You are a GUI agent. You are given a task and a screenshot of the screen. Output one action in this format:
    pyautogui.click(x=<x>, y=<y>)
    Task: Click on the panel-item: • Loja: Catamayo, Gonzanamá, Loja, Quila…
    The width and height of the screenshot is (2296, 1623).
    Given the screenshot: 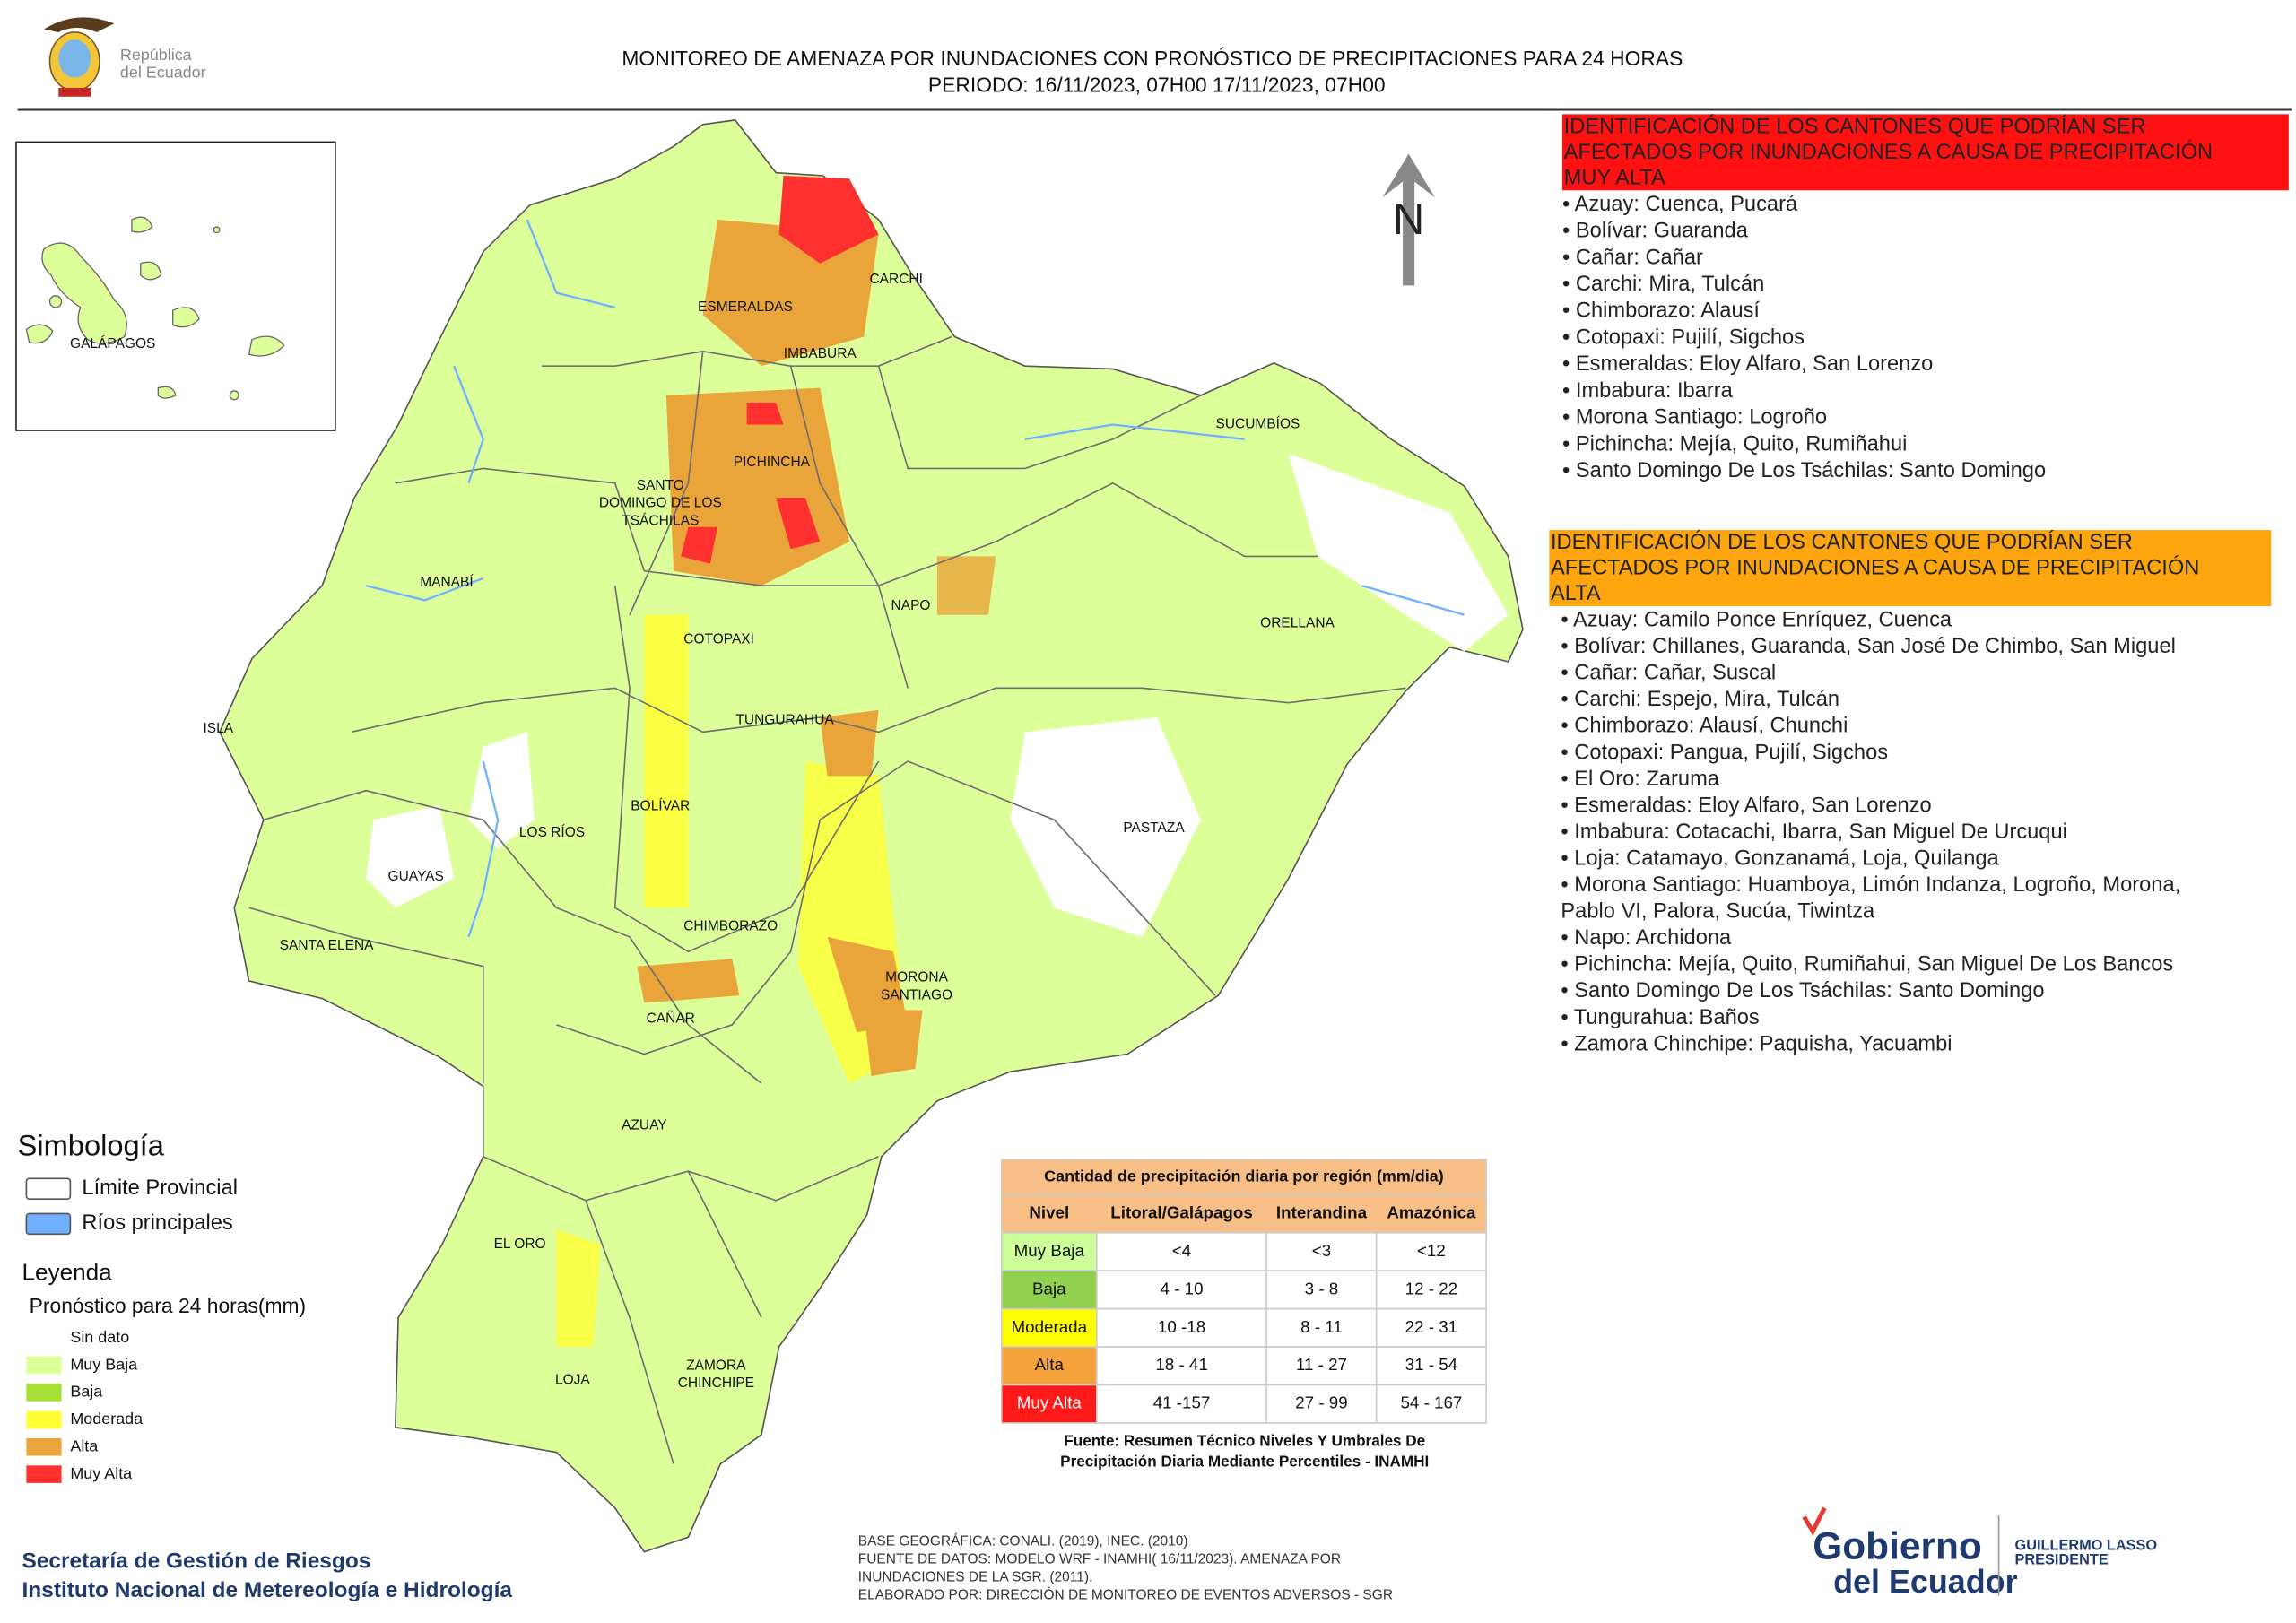 What is the action you would take?
    pyautogui.click(x=1780, y=858)
    